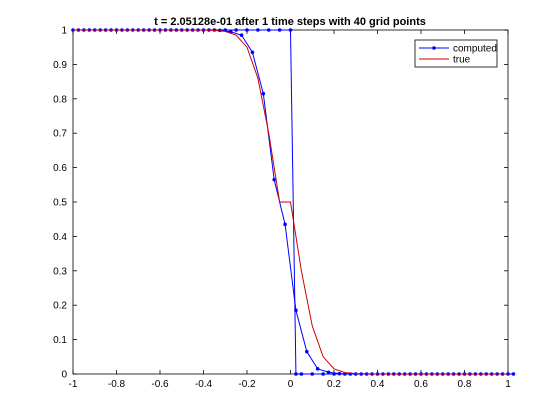 This screenshot has width=560, height=420. Describe the element at coordinates (64, 375) in the screenshot. I see `y-tick-label: 0` at that location.